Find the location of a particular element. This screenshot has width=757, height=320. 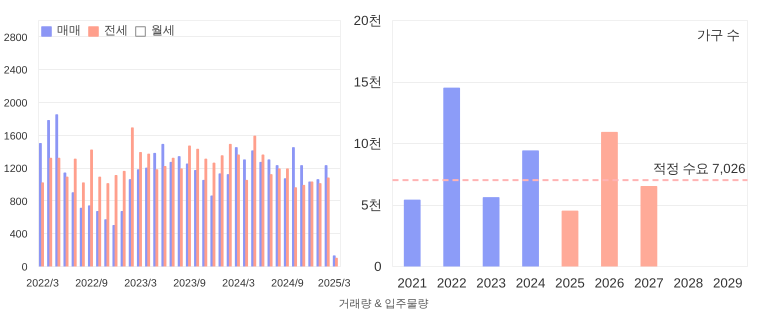

x-tick-label: 2023/3 is located at coordinates (140, 284).